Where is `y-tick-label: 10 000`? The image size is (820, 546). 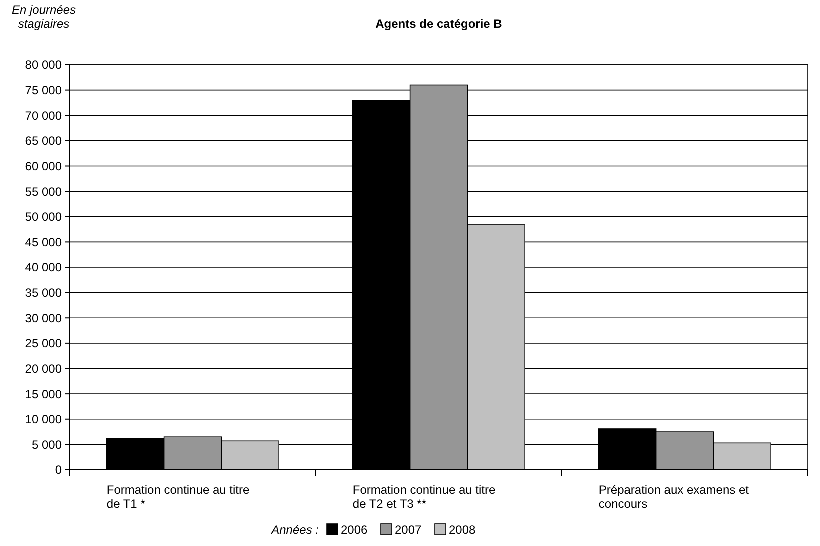 y-tick-label: 10 000 is located at coordinates (43, 419).